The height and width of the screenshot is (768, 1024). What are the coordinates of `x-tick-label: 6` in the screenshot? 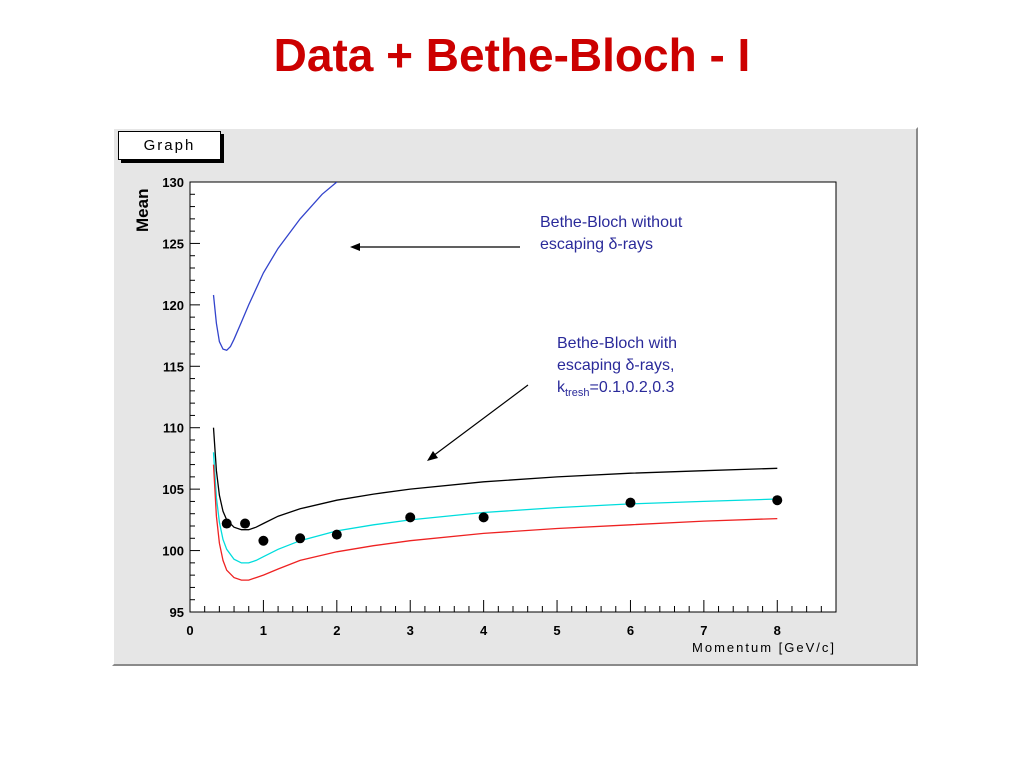 It's located at (630, 630).